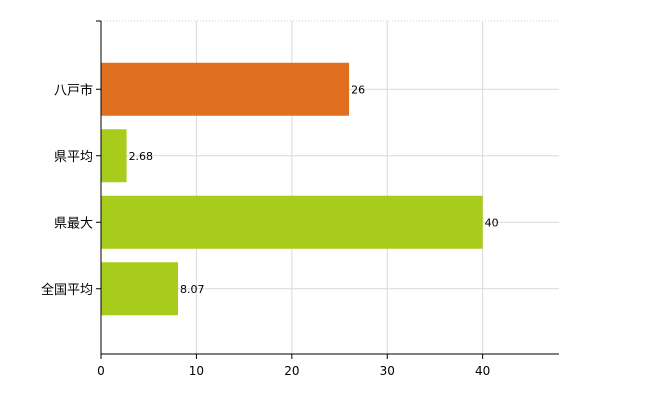  What do you see at coordinates (101, 371) in the screenshot?
I see `x-tick-label: 0` at bounding box center [101, 371].